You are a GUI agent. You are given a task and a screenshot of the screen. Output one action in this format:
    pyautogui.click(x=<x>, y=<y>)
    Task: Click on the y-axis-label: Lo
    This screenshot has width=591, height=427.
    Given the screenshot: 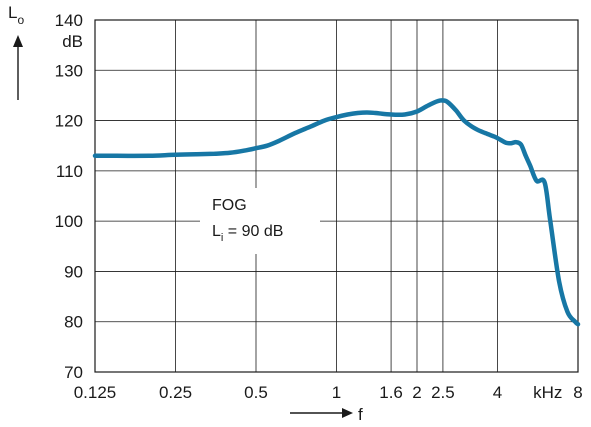 What is the action you would take?
    pyautogui.click(x=16, y=15)
    